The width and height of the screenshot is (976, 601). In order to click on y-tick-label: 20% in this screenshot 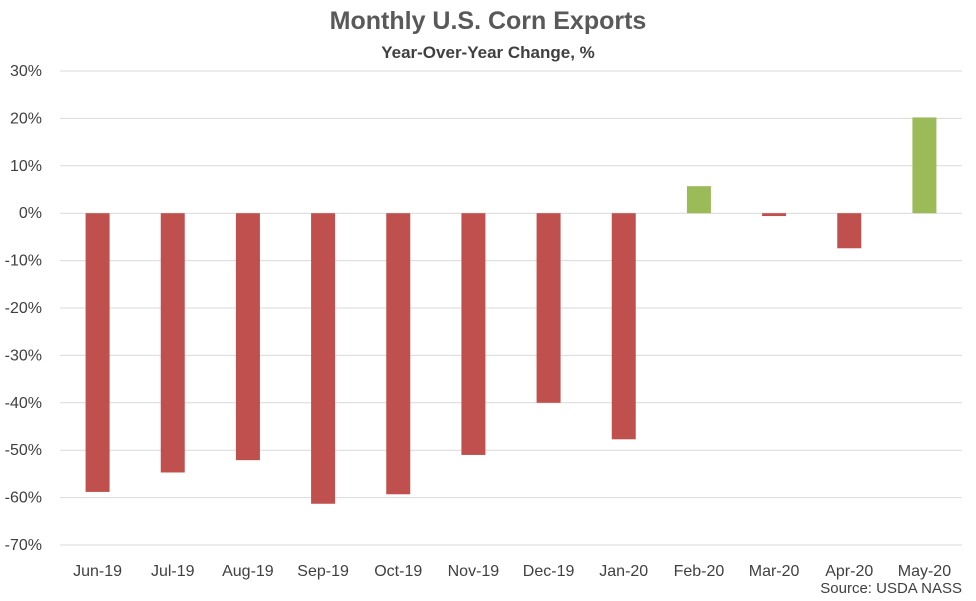, I will do `click(26, 118)`.